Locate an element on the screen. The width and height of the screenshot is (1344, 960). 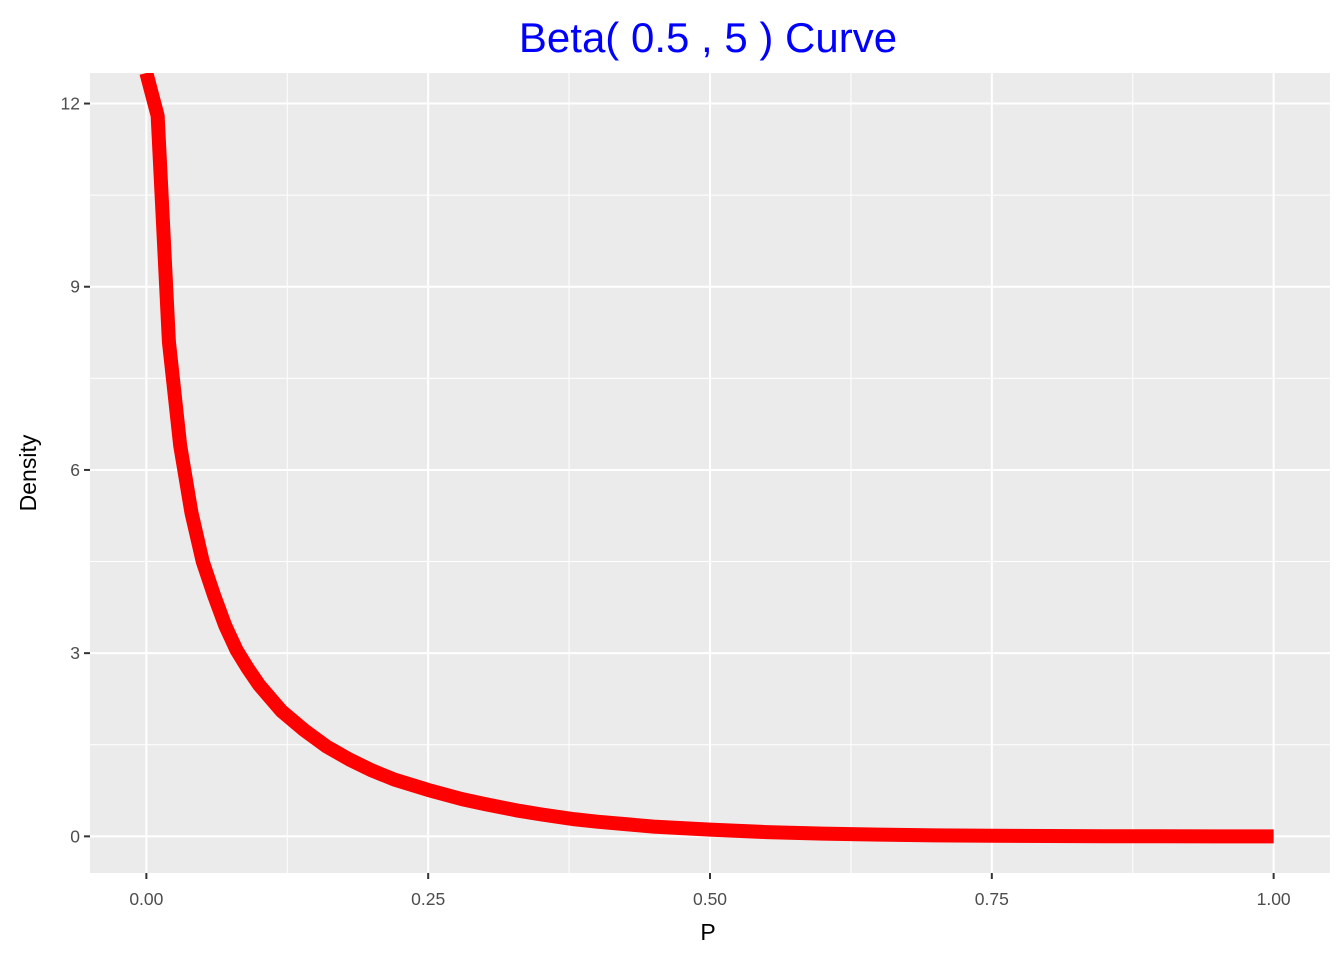
x-tick-label: 0.00 is located at coordinates (146, 899).